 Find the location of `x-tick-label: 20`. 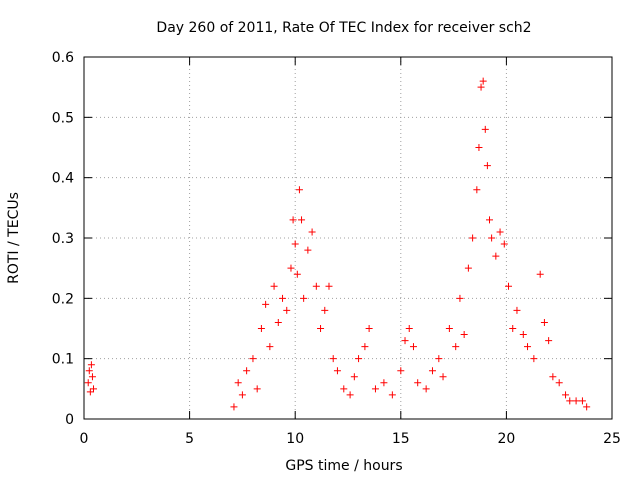

x-tick-label: 20 is located at coordinates (506, 439).